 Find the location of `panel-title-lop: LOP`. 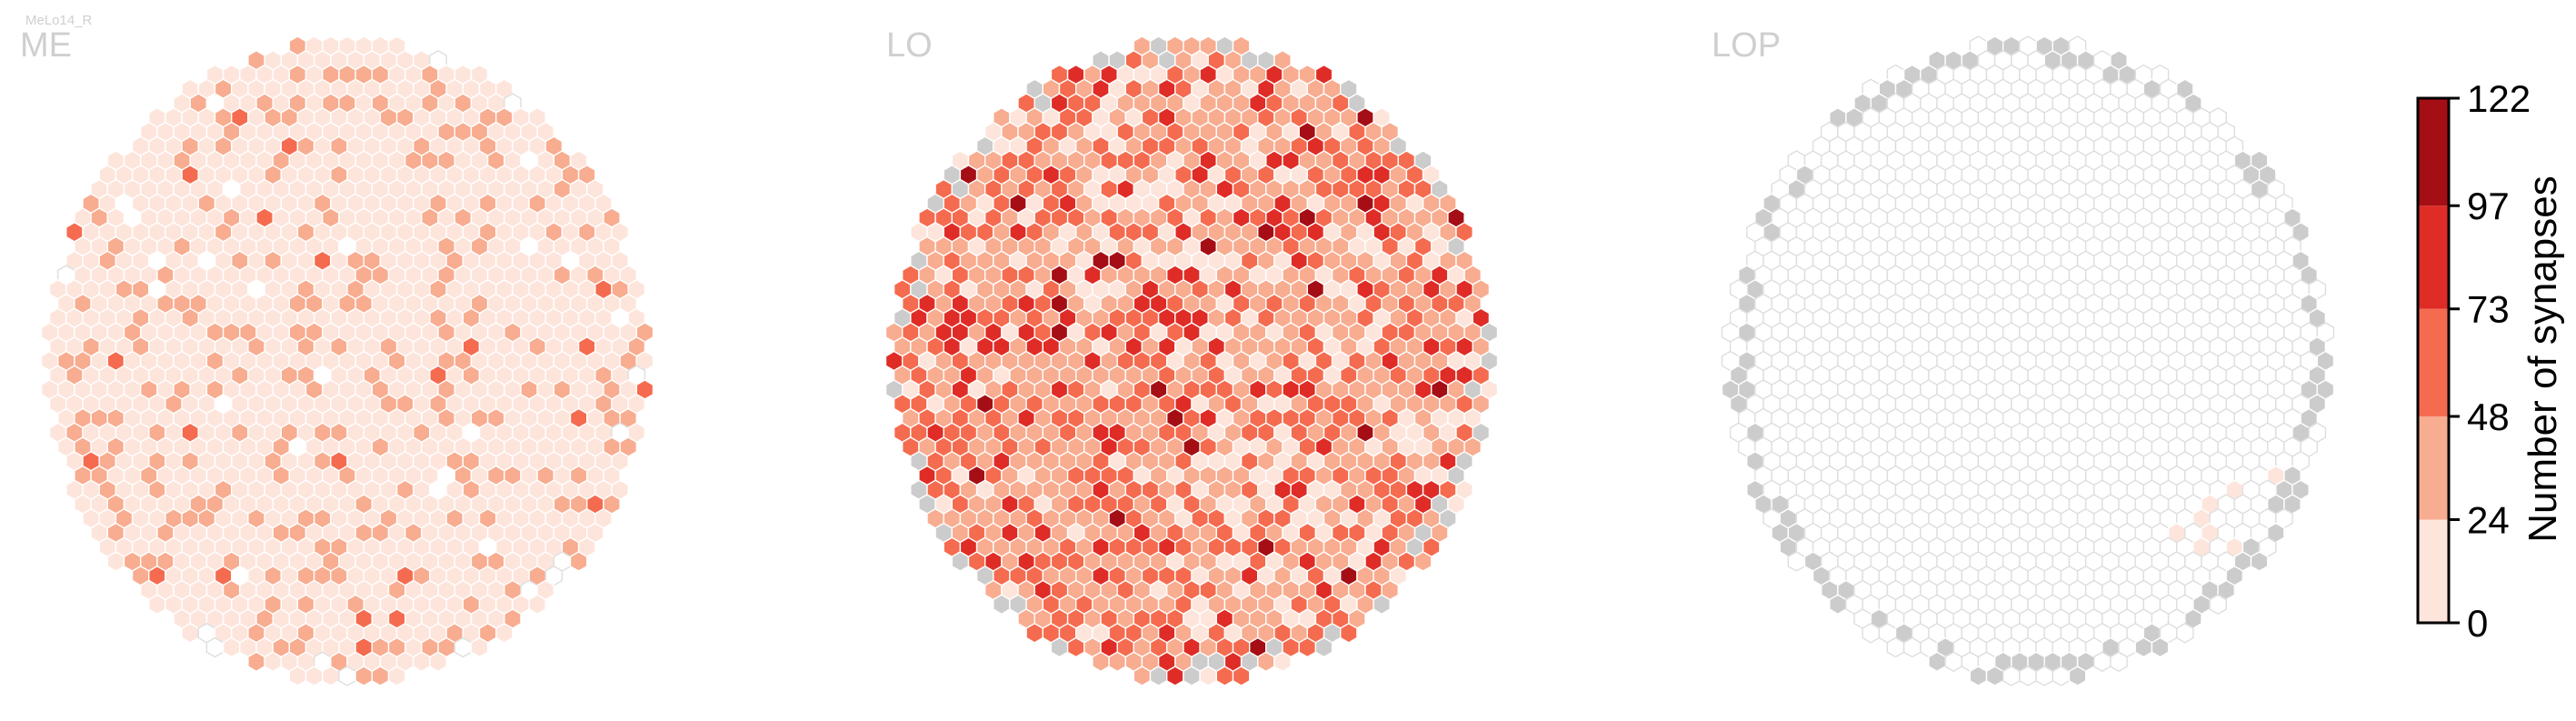

panel-title-lop: LOP is located at coordinates (1746, 45).